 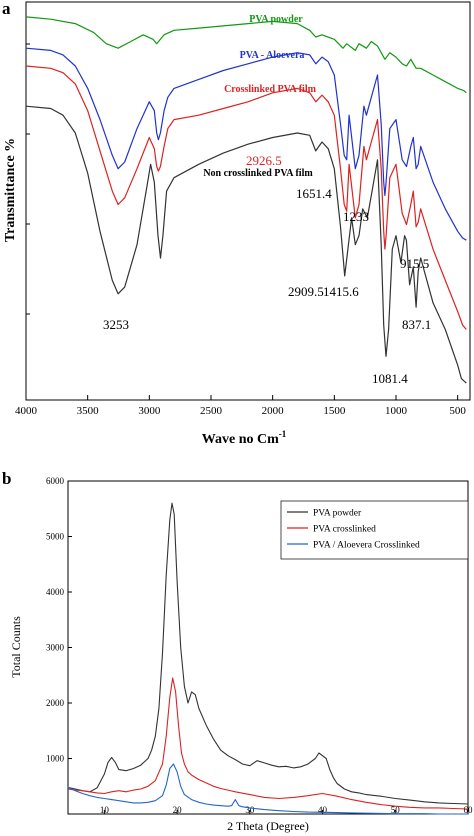 What do you see at coordinates (341, 291) in the screenshot?
I see `peak-label-1415-6: 1415.6` at bounding box center [341, 291].